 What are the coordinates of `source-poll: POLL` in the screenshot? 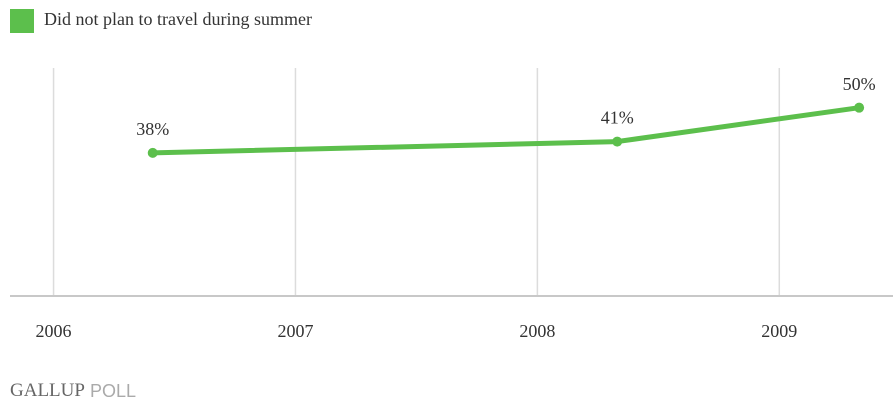 It's located at (110, 391).